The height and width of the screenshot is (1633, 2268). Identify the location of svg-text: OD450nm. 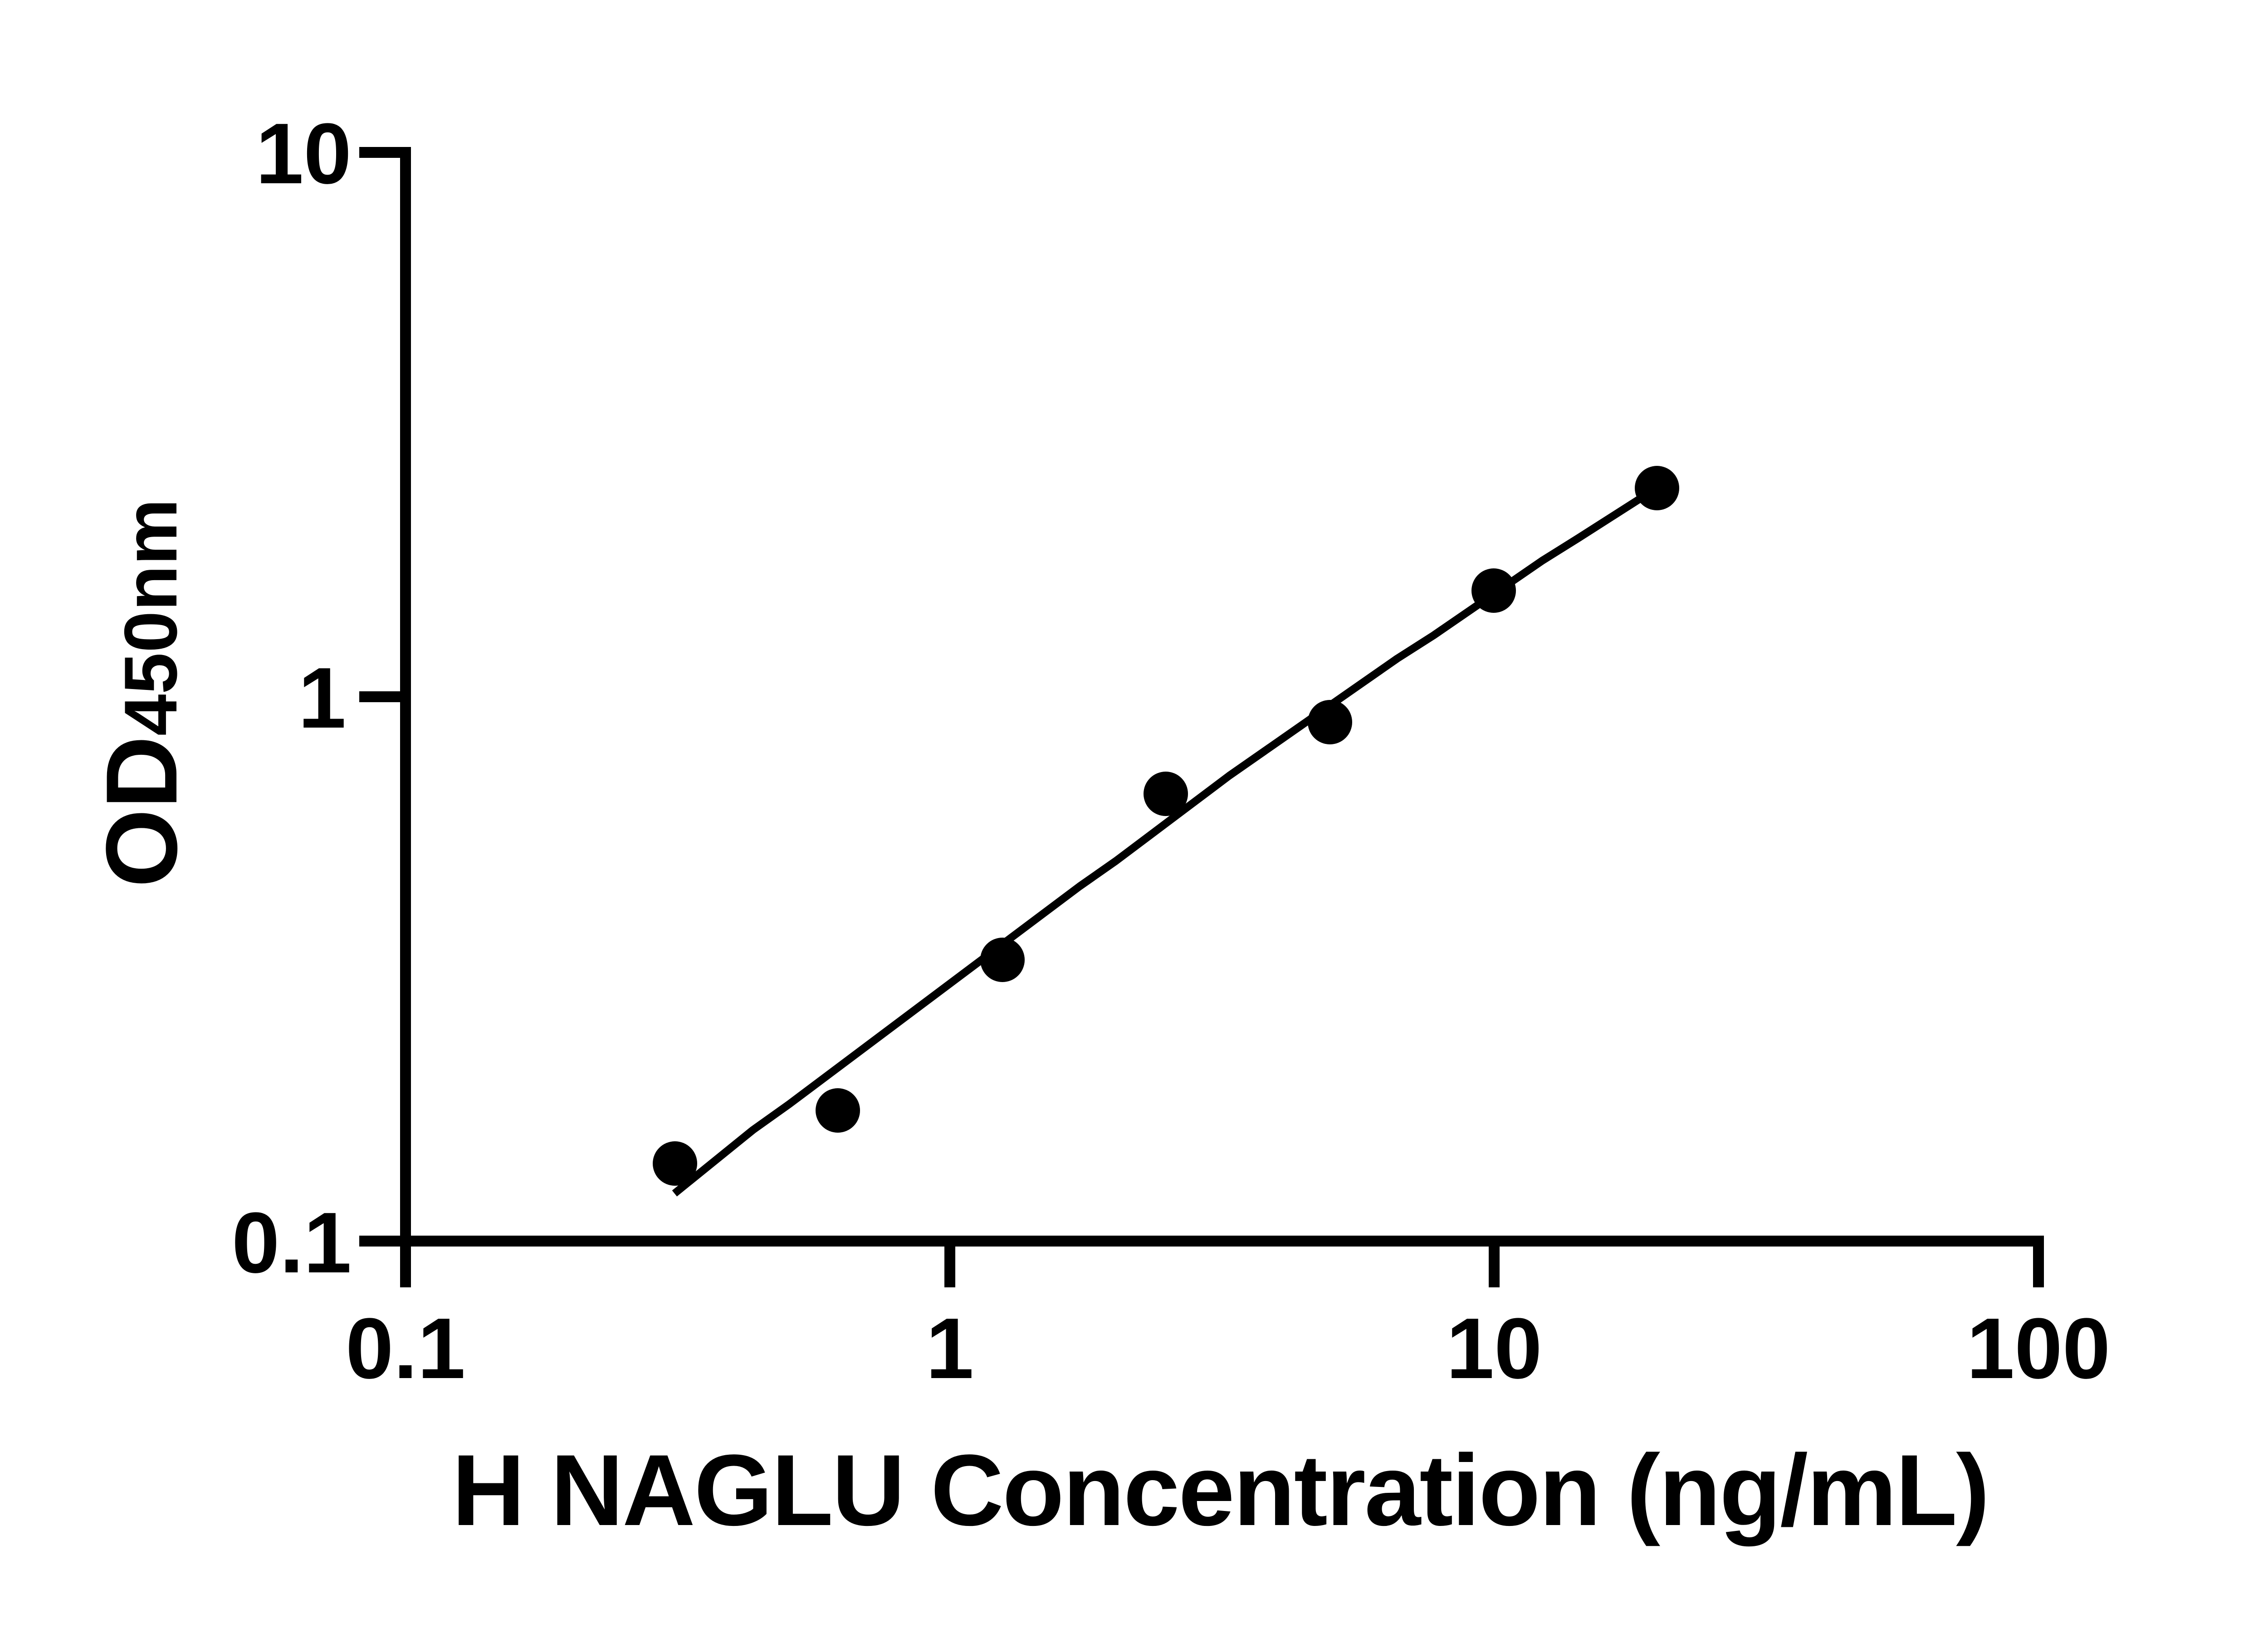
(141, 693).